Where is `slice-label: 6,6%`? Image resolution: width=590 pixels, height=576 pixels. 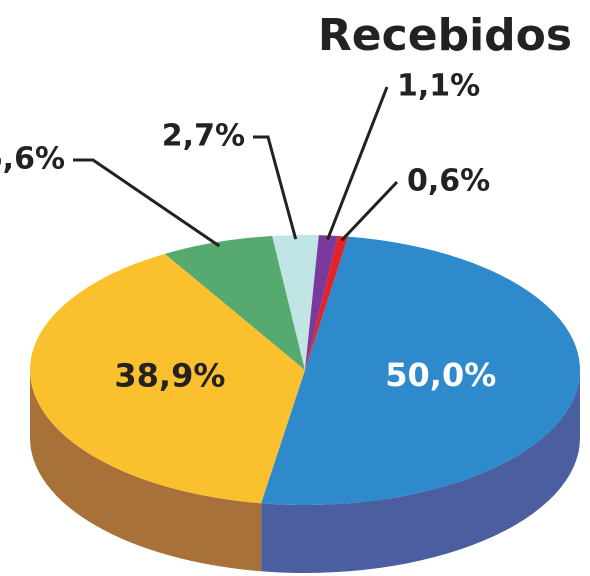
slice-label: 6,6% is located at coordinates (32, 159).